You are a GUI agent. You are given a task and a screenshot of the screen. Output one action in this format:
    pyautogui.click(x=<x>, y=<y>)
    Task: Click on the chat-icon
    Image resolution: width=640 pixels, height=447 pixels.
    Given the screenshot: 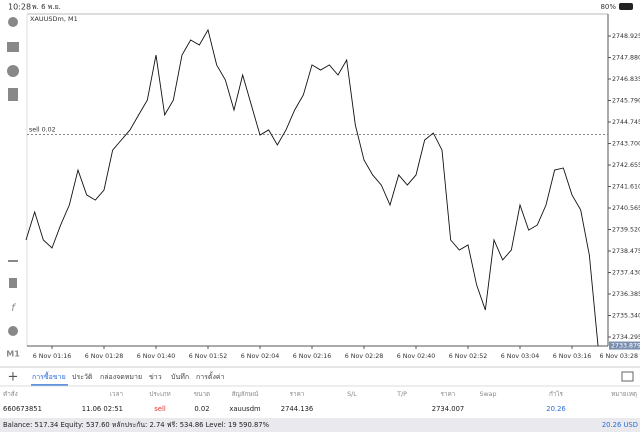 What is the action you would take?
    pyautogui.click(x=13, y=71)
    